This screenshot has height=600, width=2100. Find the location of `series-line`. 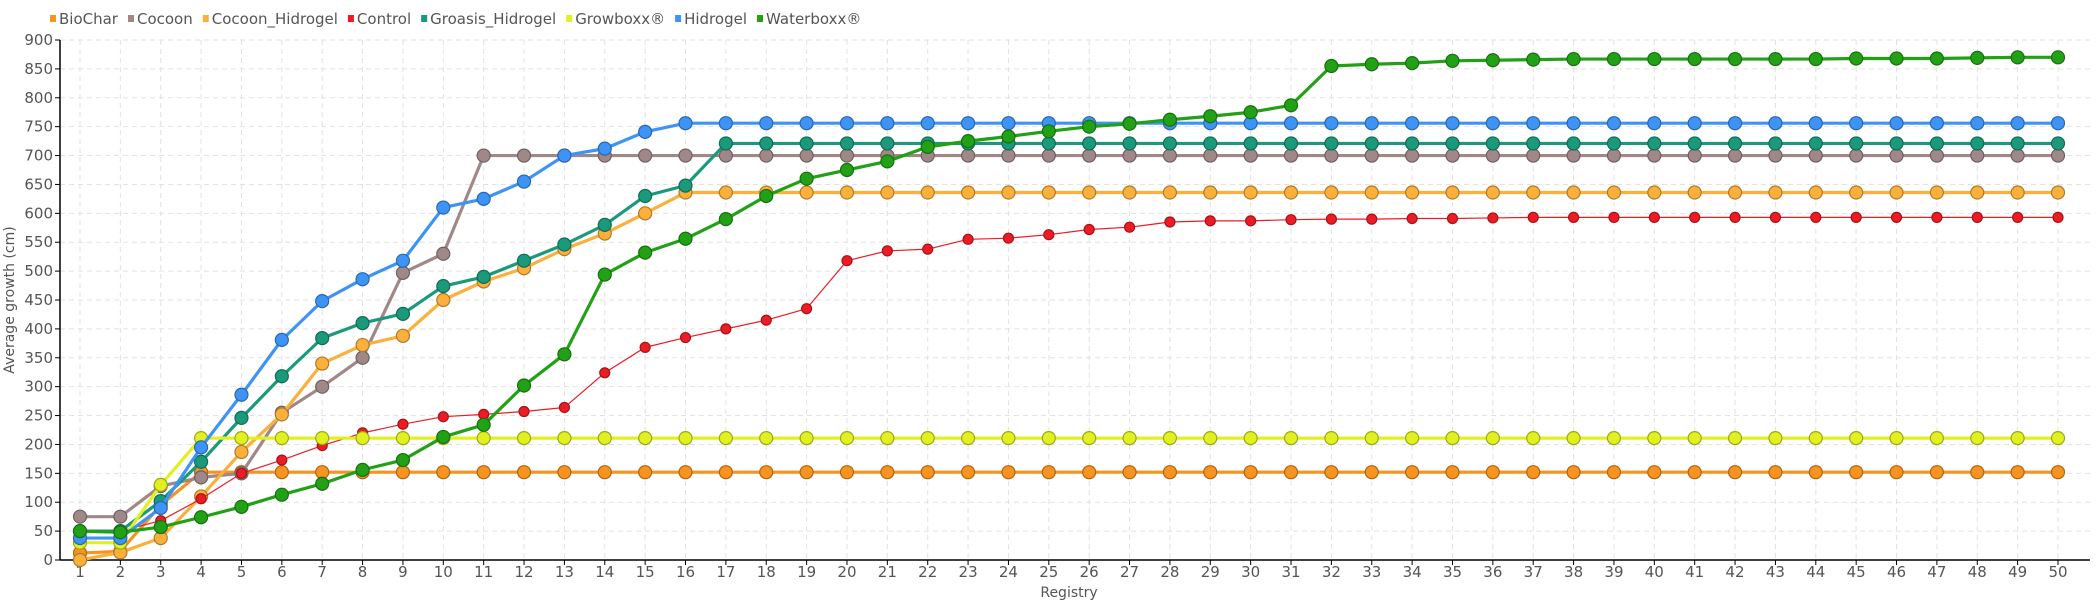

series-line is located at coordinates (1068, 512).